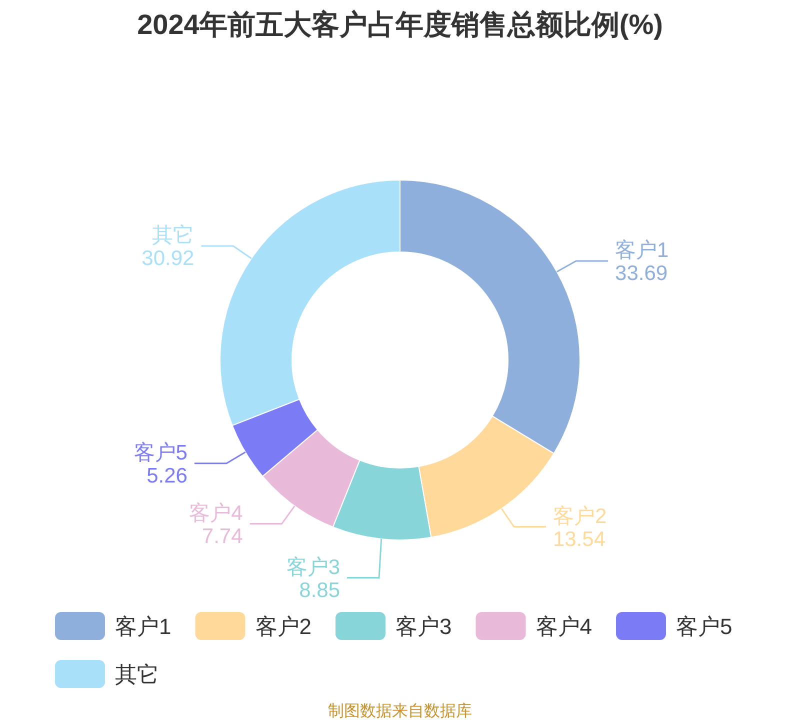  I want to click on legend-label: 其它, so click(137, 674).